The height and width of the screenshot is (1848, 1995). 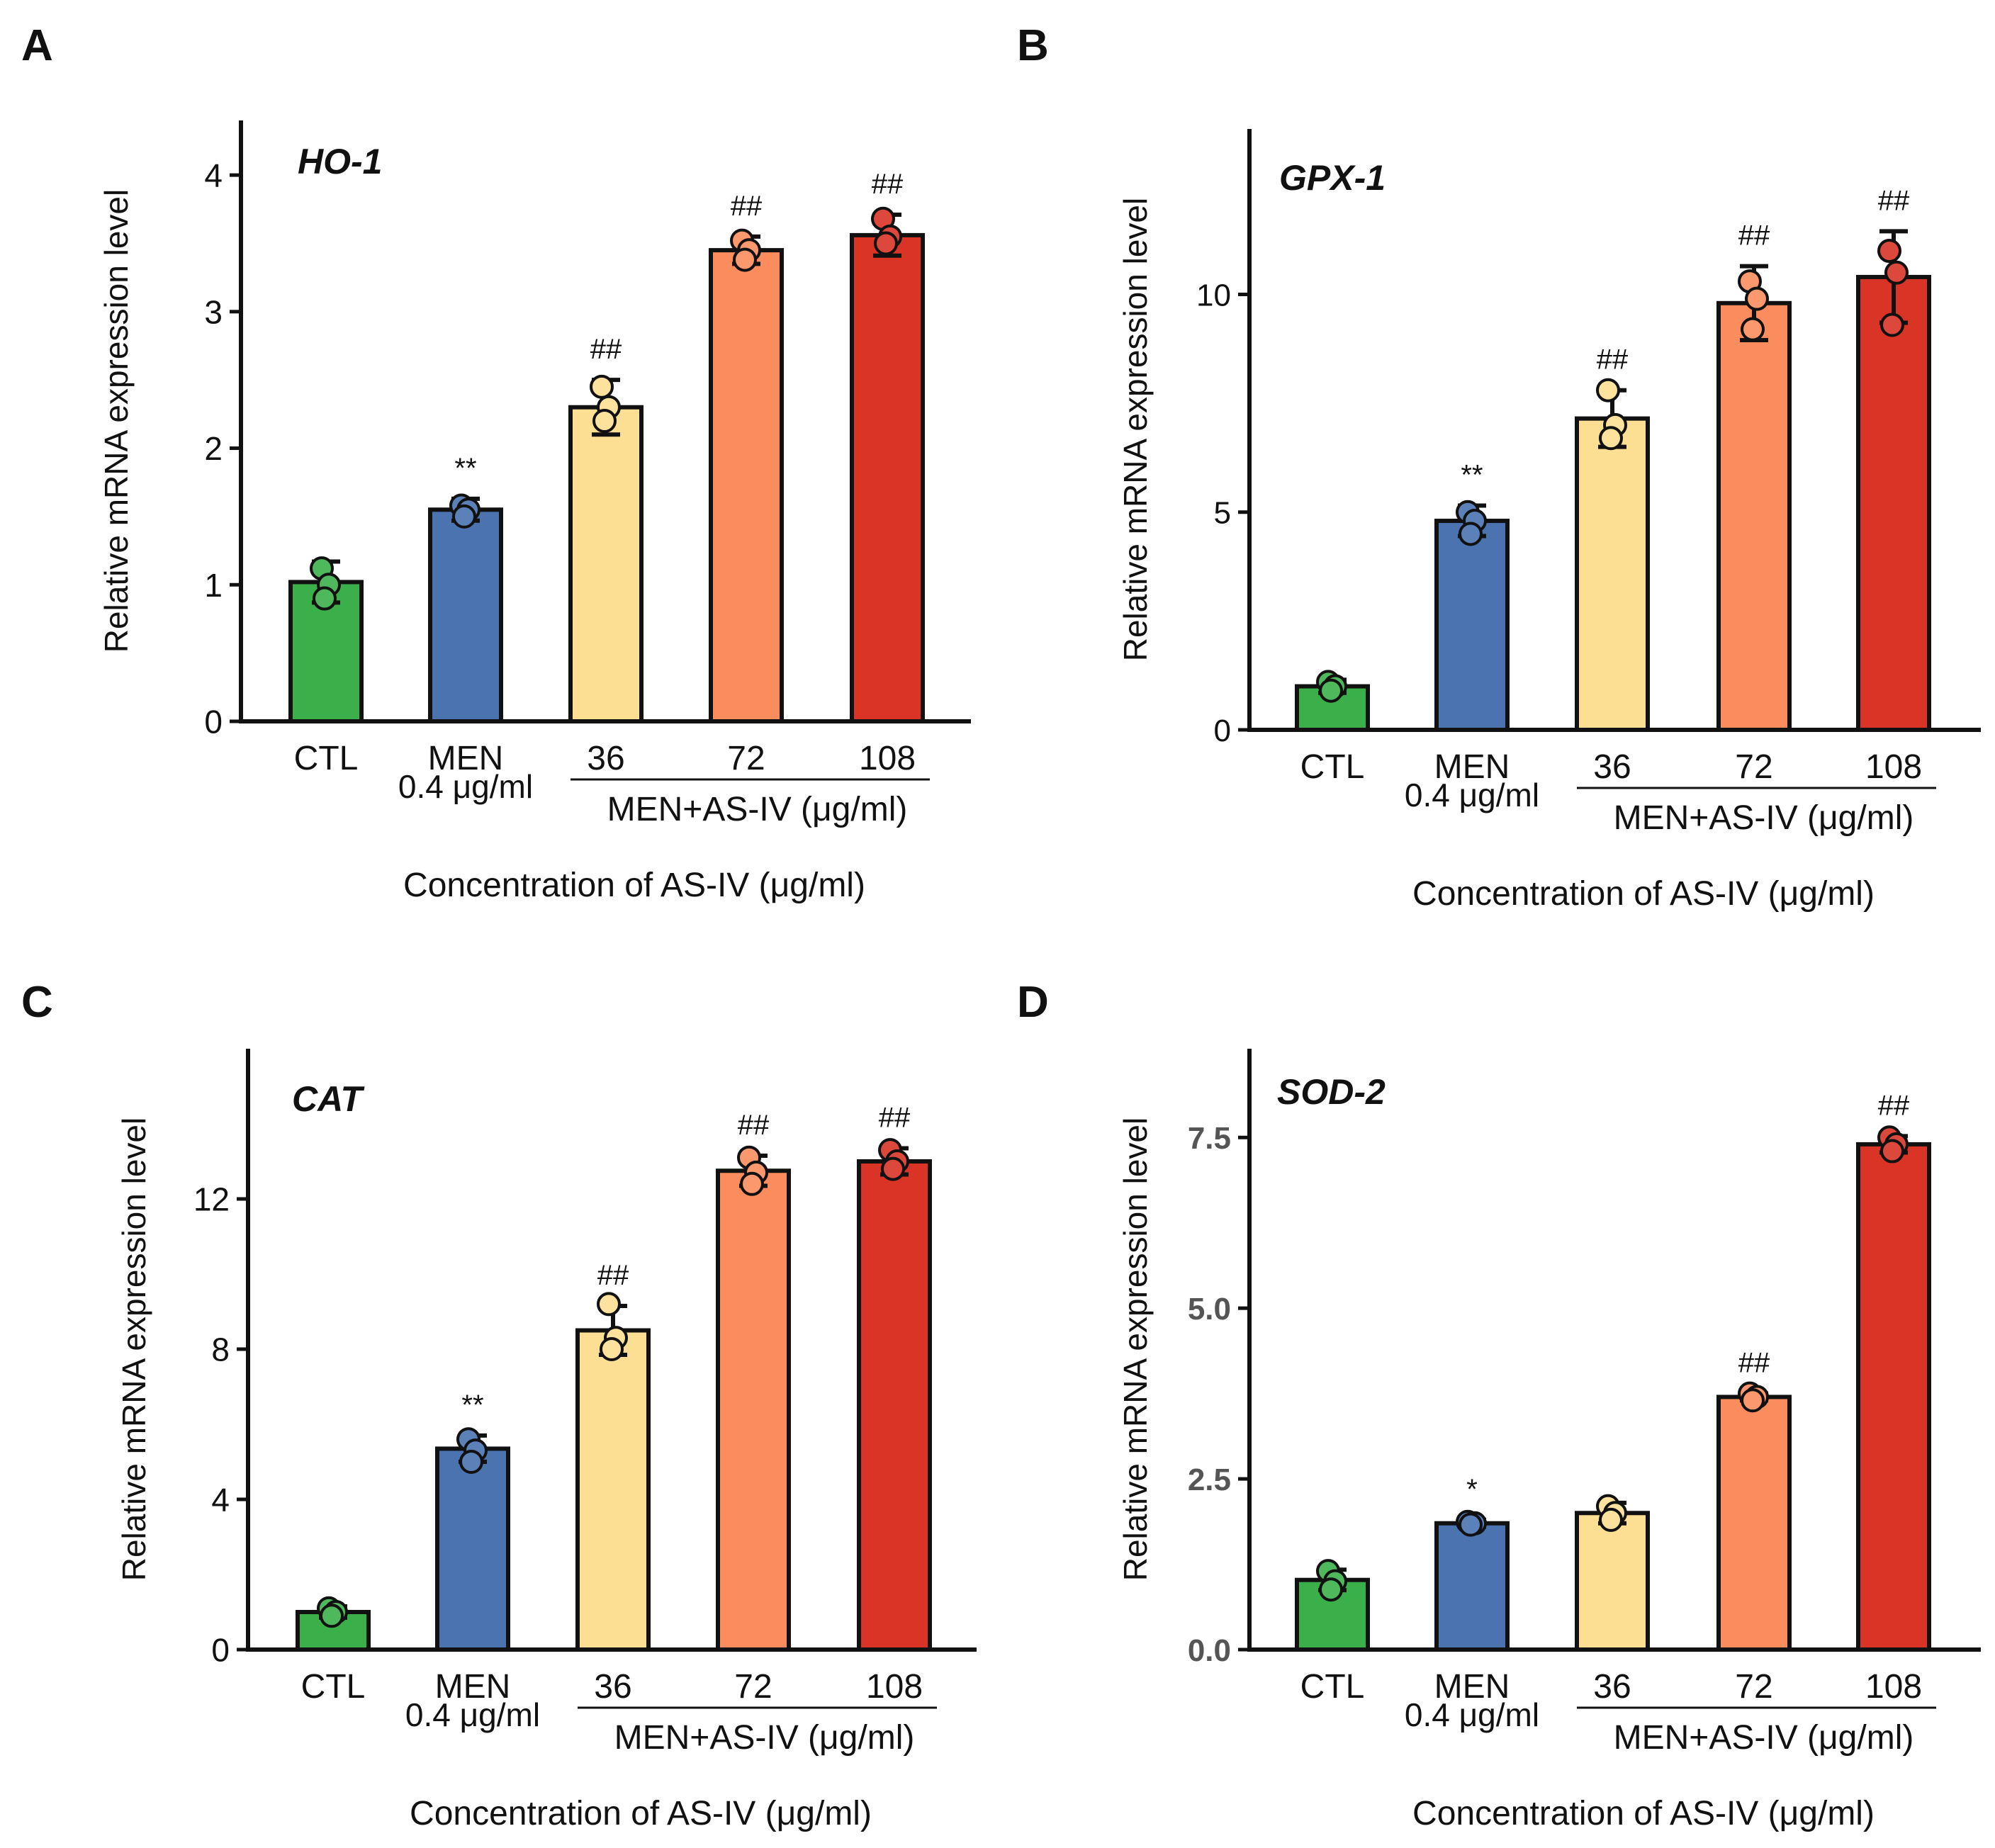 What do you see at coordinates (1223, 513) in the screenshot?
I see `y-tick-label: 5` at bounding box center [1223, 513].